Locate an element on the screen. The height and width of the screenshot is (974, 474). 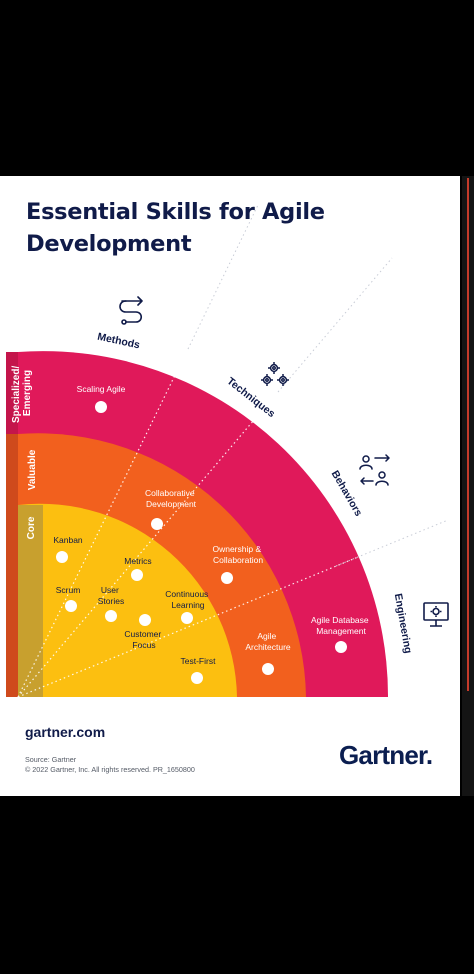
svg-text:Agile Database Managemen: Agile Database Management is located at coordinates (341, 625).